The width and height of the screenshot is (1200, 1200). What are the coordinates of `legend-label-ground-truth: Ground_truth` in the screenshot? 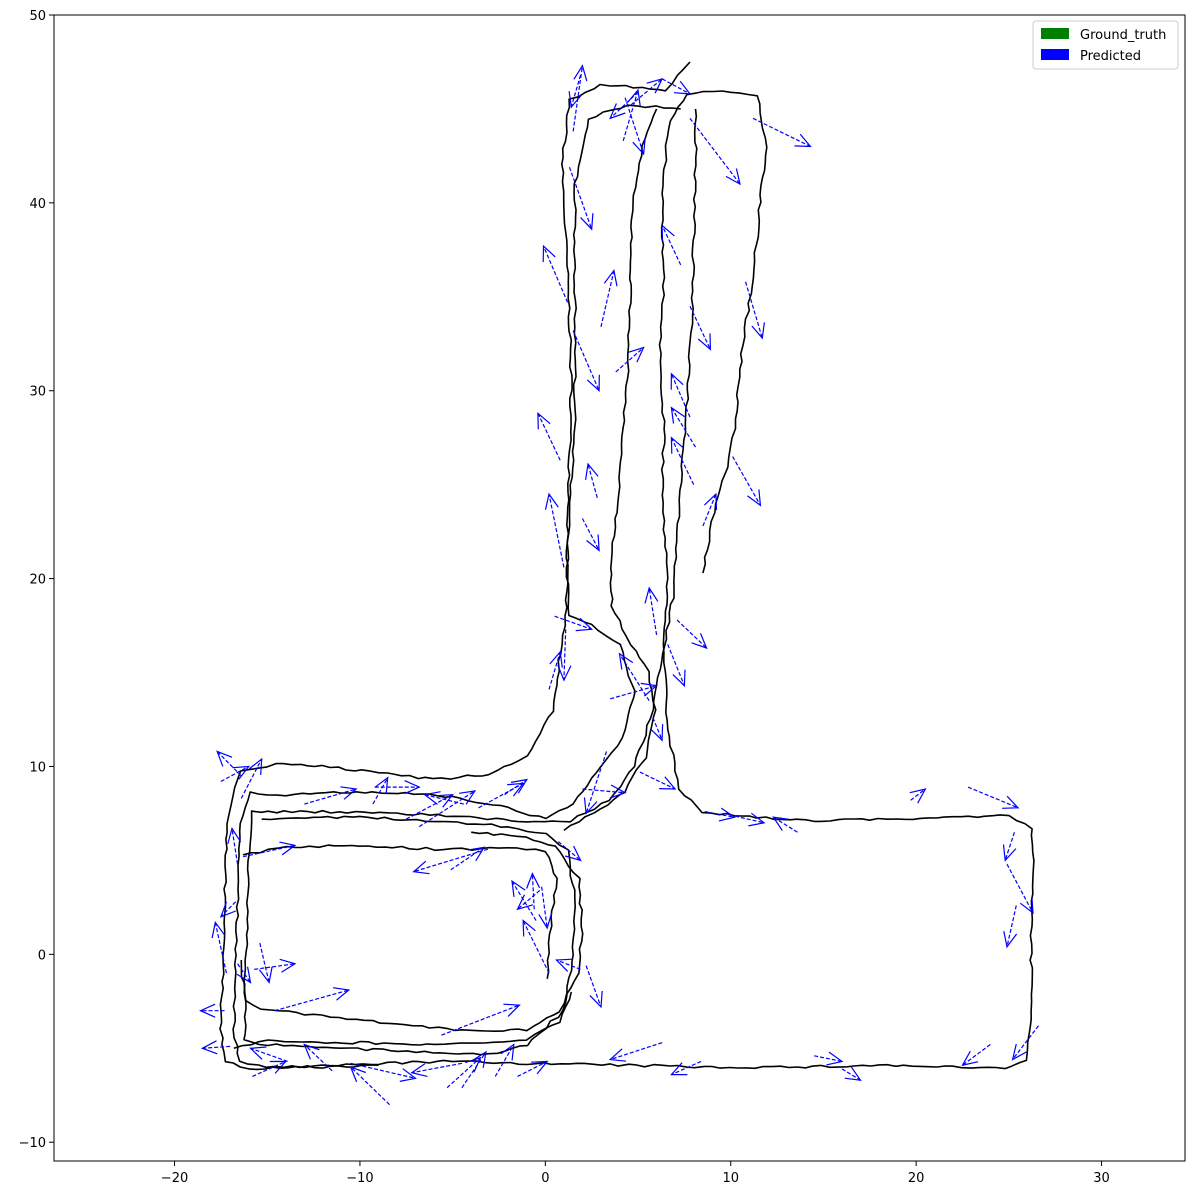 It's located at (1123, 35).